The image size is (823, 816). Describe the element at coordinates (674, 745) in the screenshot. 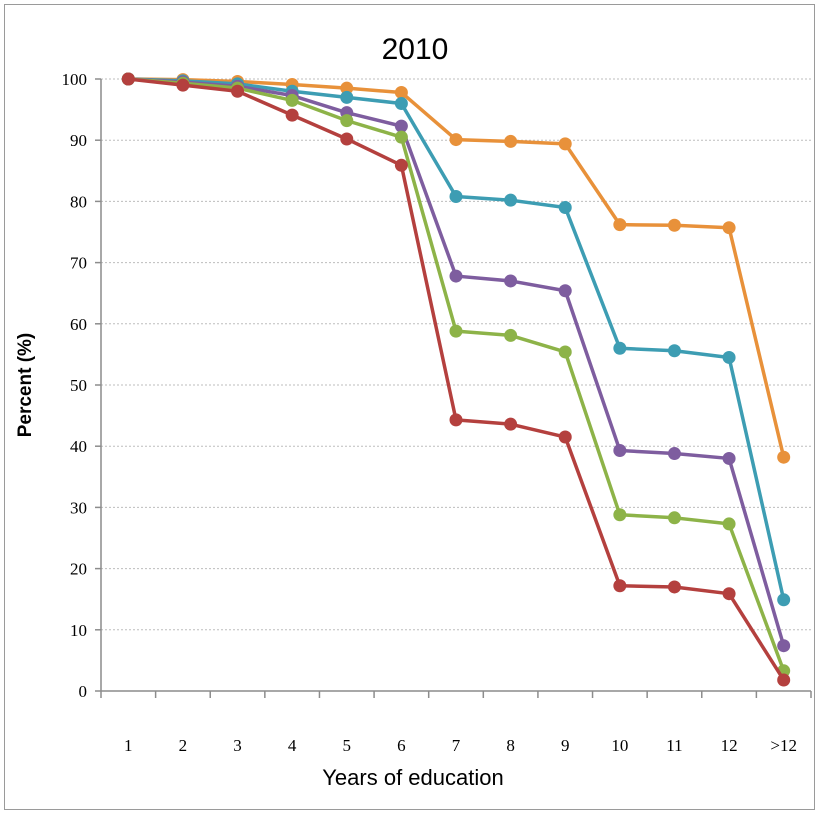

I see `x-tick-label: 11` at that location.